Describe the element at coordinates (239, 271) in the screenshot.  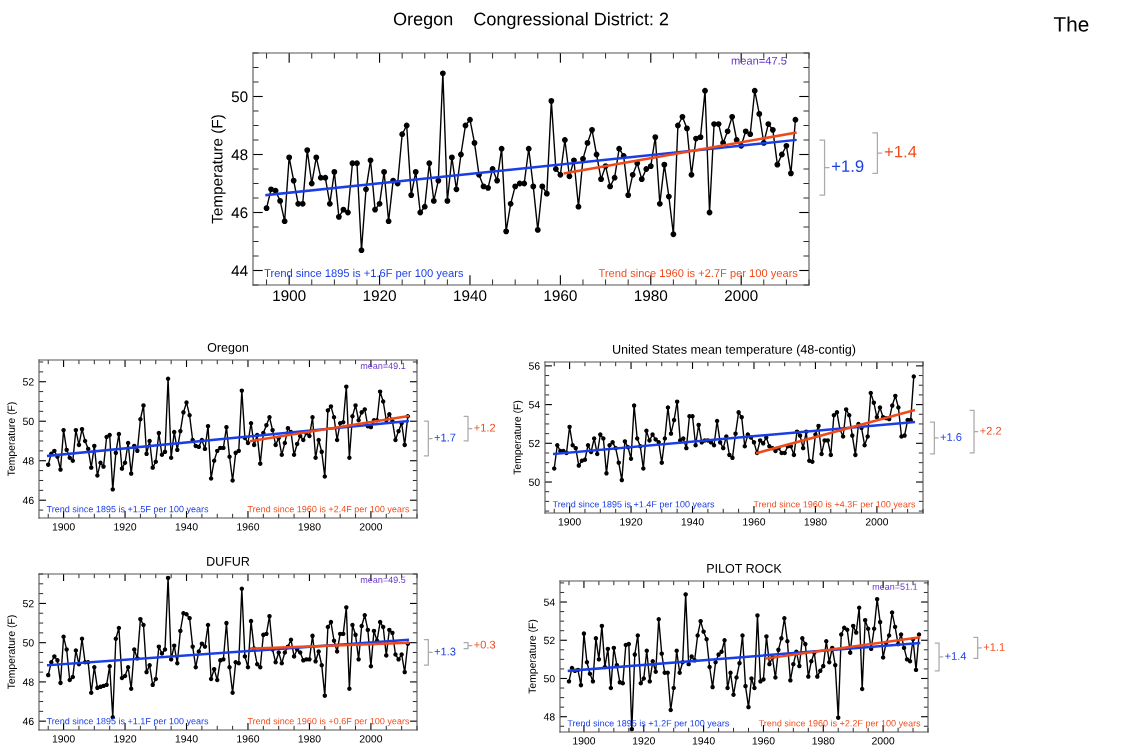
I see `y-tick-label: 44` at that location.